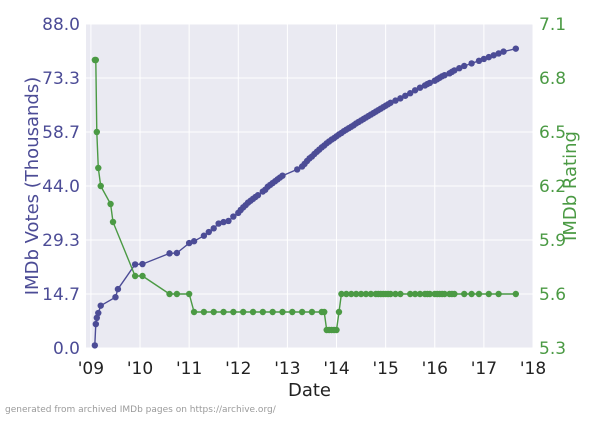 This screenshot has width=600, height=424. Describe the element at coordinates (552, 295) in the screenshot. I see `y2-tick-label: 5.6` at that location.